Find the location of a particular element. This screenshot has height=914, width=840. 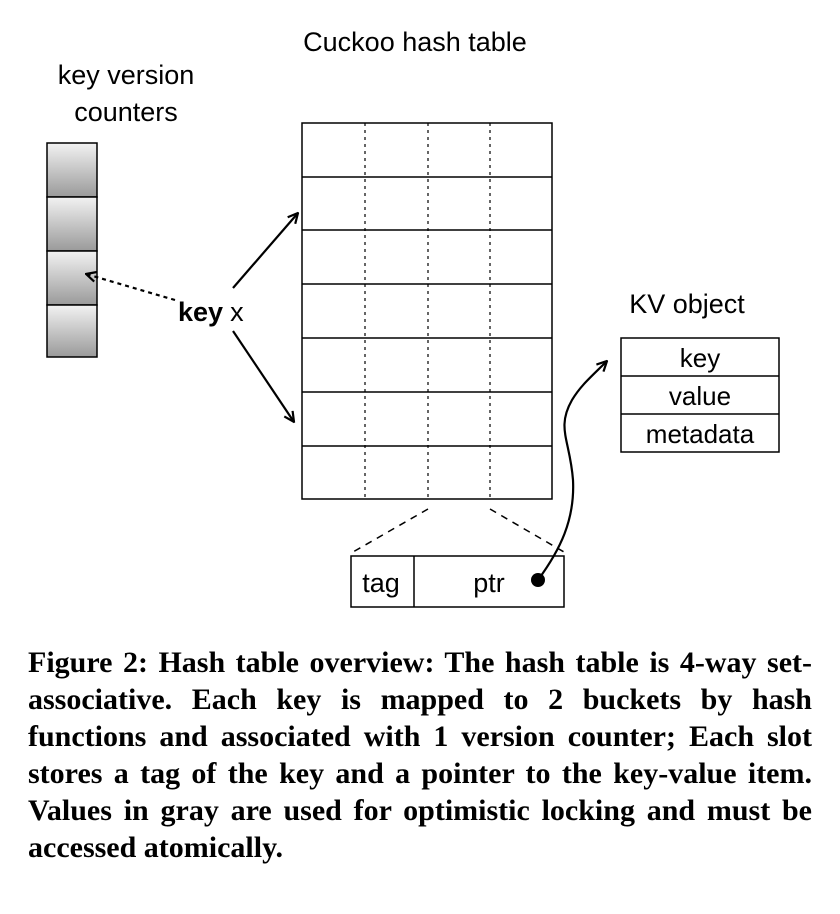

slot-zoom-lines is located at coordinates (458, 530).